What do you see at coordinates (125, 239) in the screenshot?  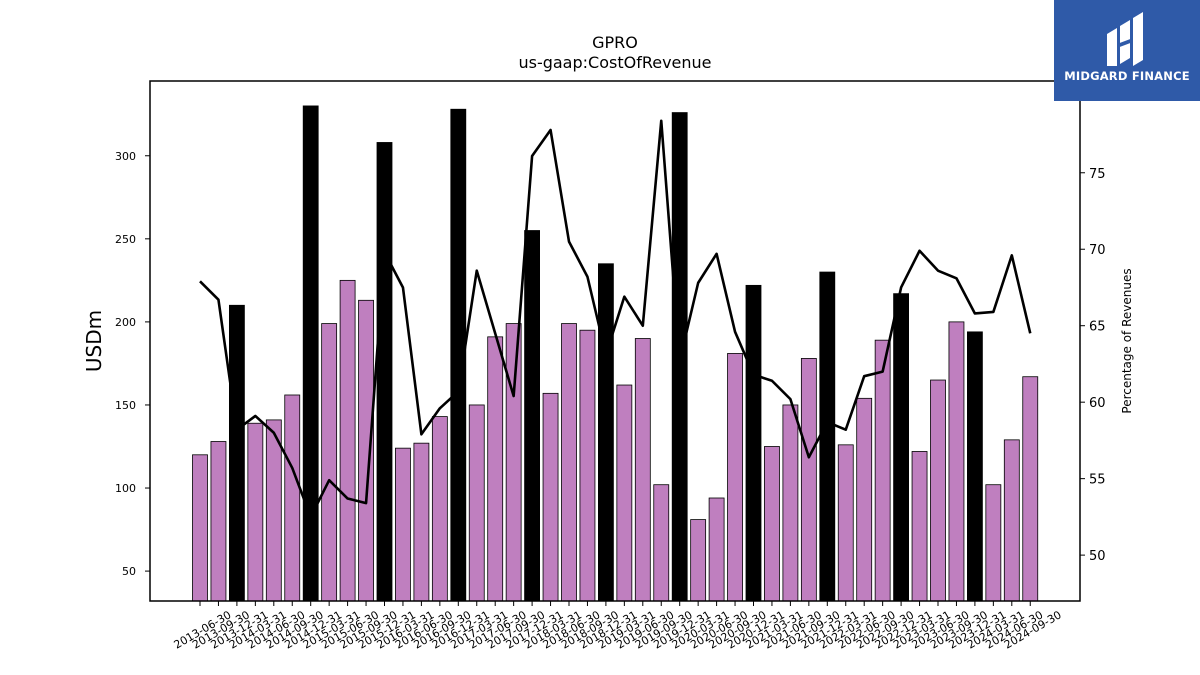 I see `y-tick-label: 250` at bounding box center [125, 239].